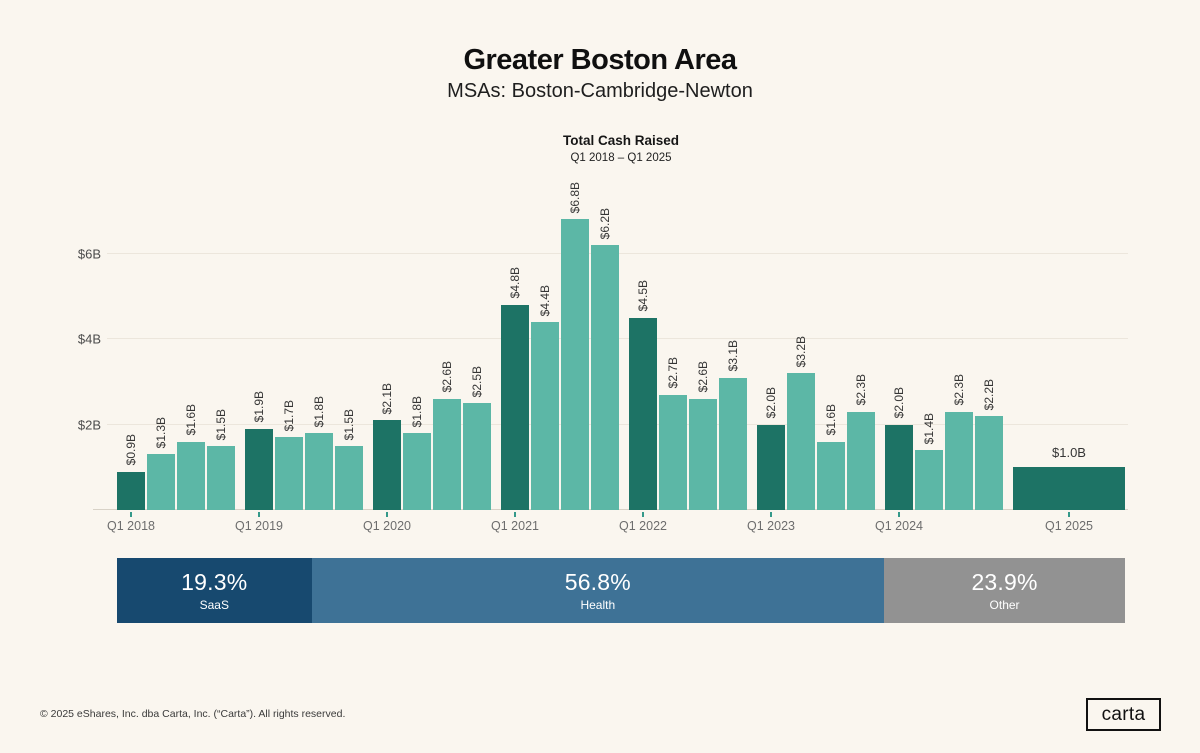 This screenshot has height=753, width=1200. I want to click on bar-q1-2019-q2, so click(289, 473).